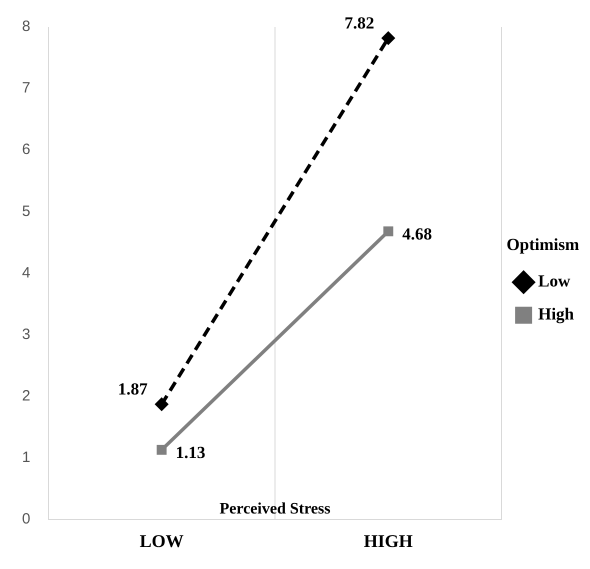 The height and width of the screenshot is (569, 590). I want to click on y-tick-label: 0, so click(26, 519).